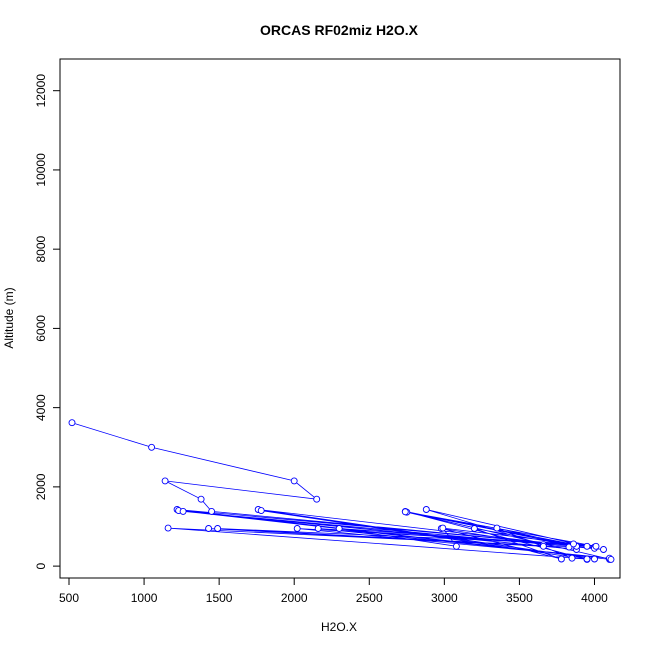 This screenshot has width=650, height=650. I want to click on x-tick-label: 3500, so click(519, 598).